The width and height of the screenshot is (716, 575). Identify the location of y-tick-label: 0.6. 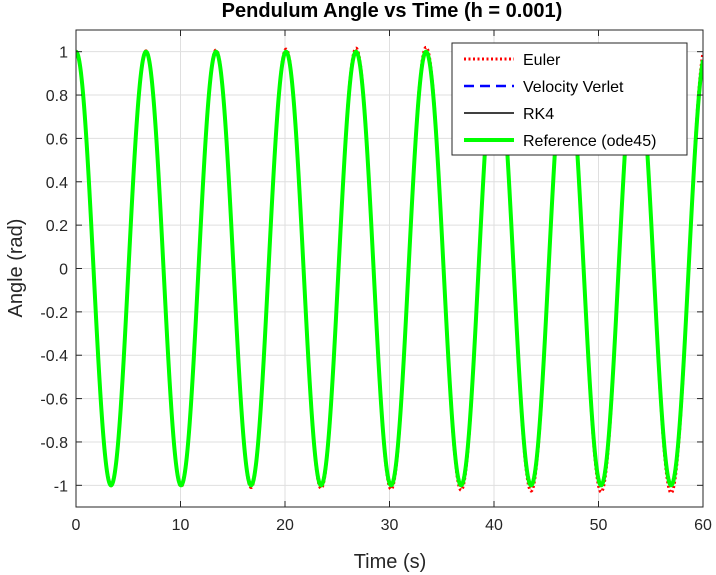
(57, 139).